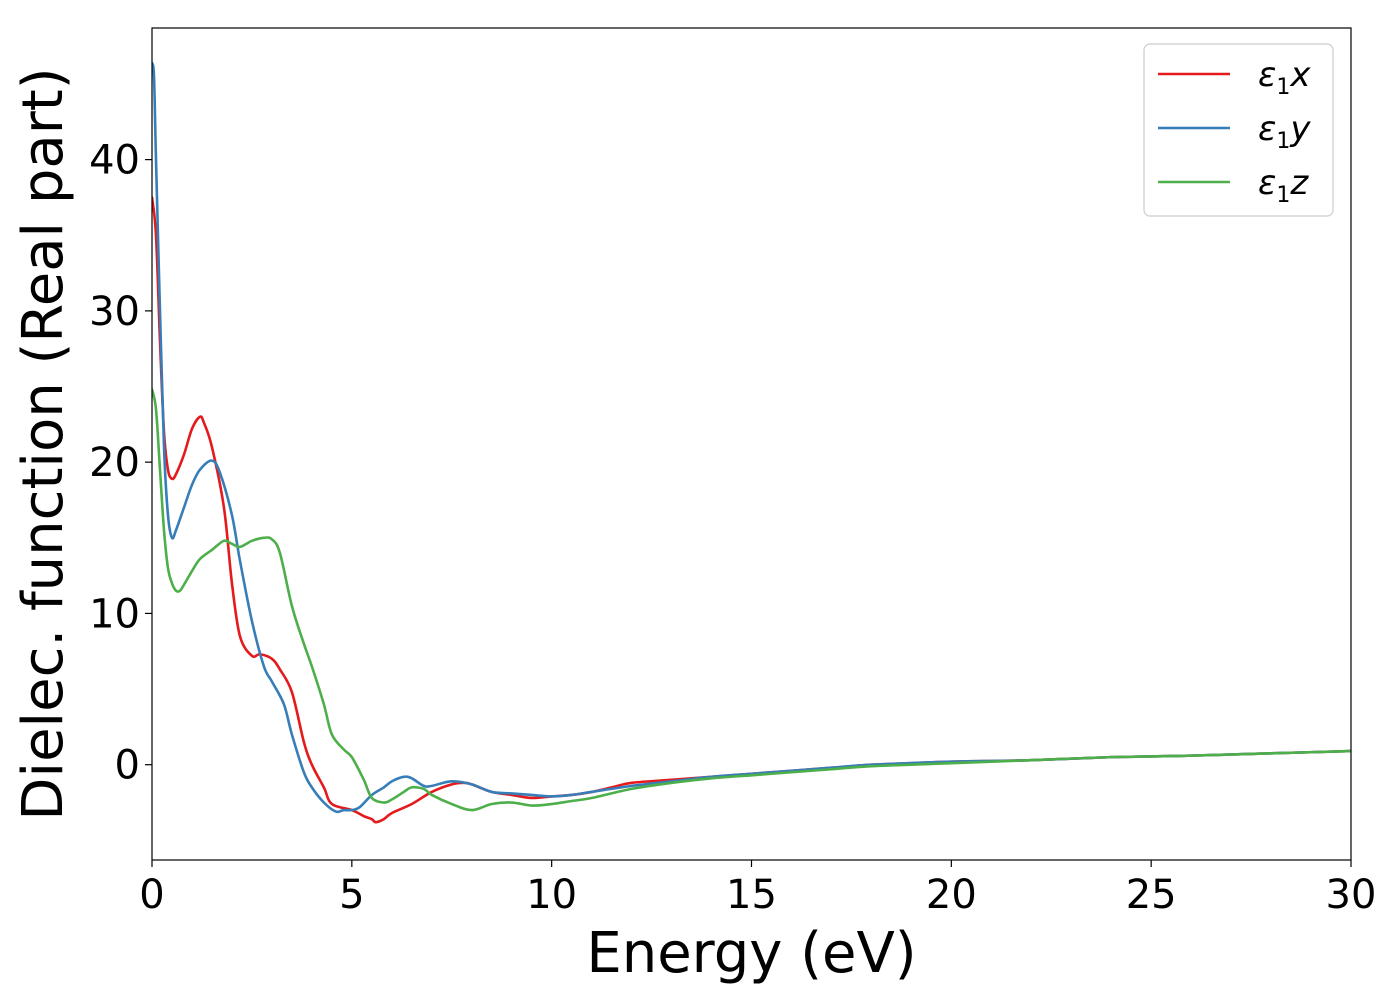 The width and height of the screenshot is (1400, 1000). Describe the element at coordinates (114, 161) in the screenshot. I see `y-tick-label: 40` at that location.